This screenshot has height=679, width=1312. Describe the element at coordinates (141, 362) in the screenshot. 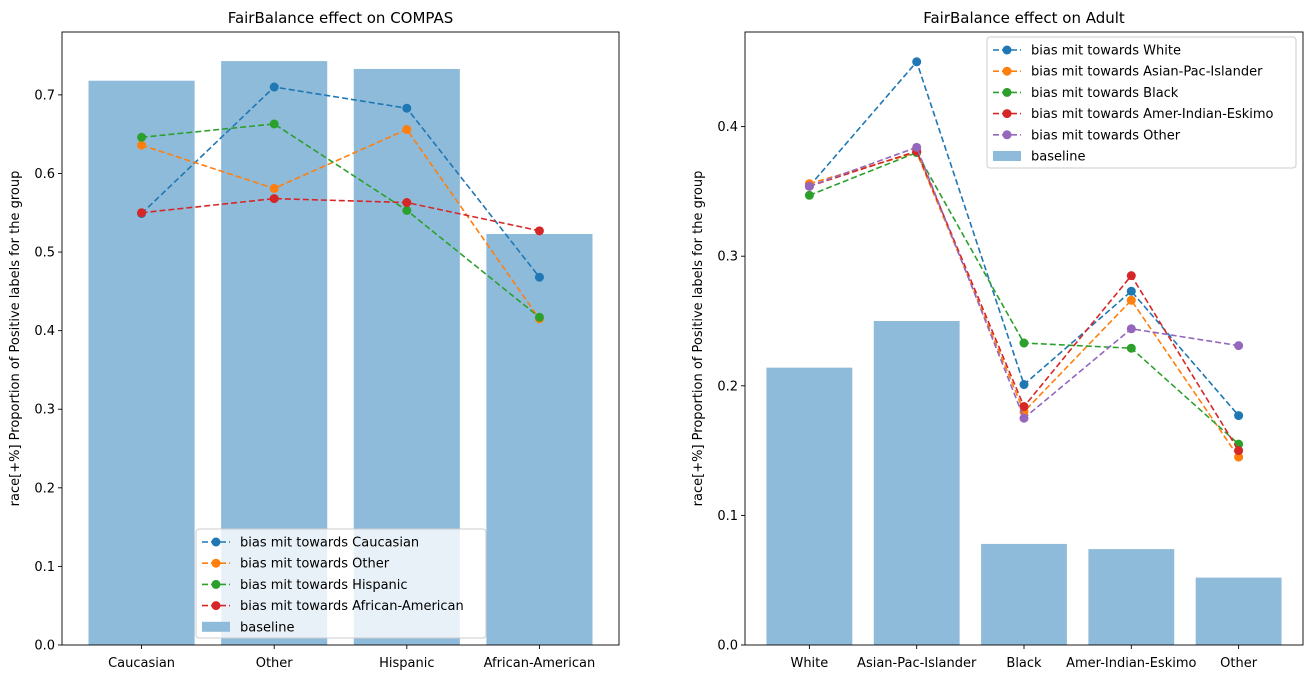

I see `bar-caucasian` at that location.